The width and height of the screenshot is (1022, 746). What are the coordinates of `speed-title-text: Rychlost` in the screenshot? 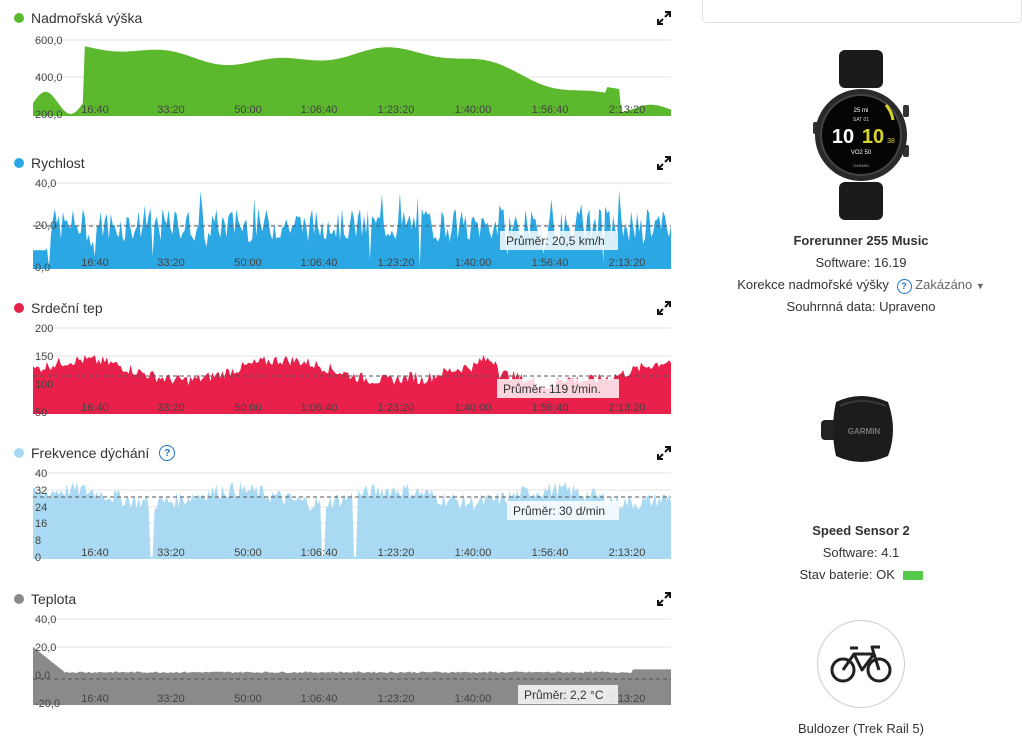 It's located at (58, 163).